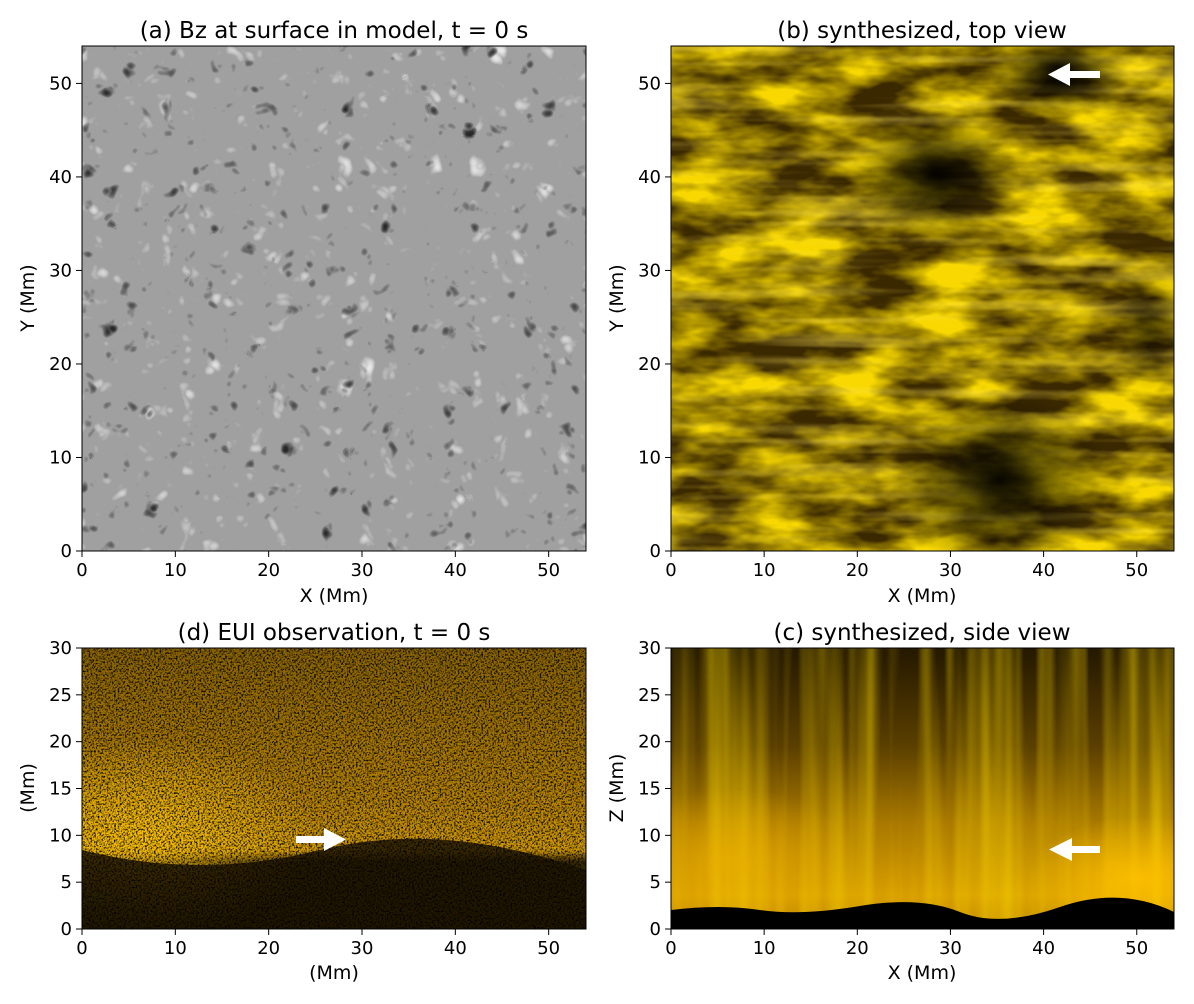 This screenshot has height=1004, width=1194. I want to click on panel-b-xtick-label: 40, so click(1043, 570).